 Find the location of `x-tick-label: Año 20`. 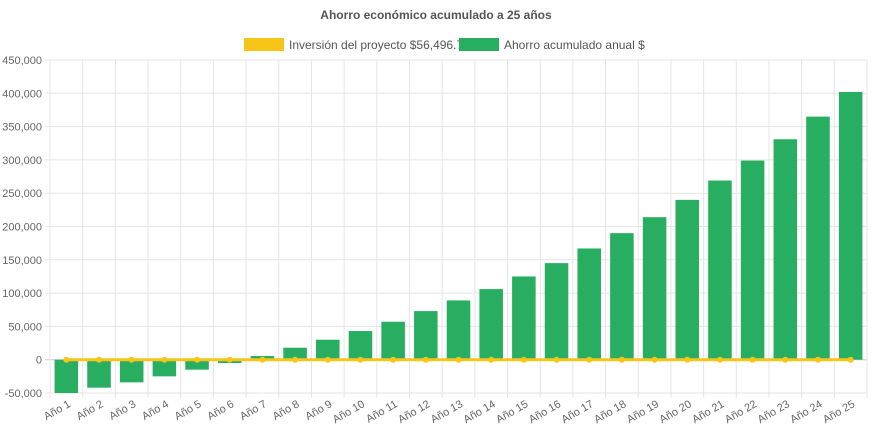

x-tick-label: Año 20 is located at coordinates (676, 412).